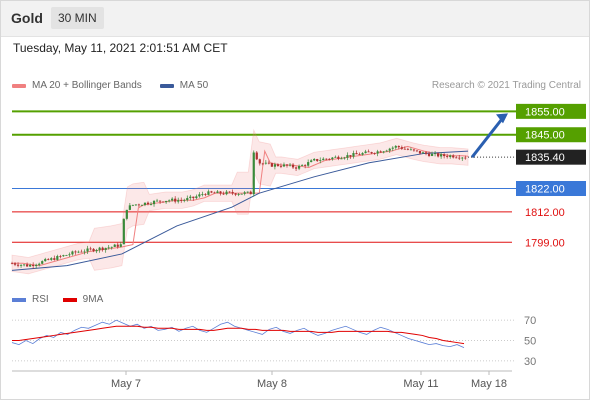  What do you see at coordinates (530, 362) in the screenshot?
I see `rsi-tick-label: 30` at bounding box center [530, 362].